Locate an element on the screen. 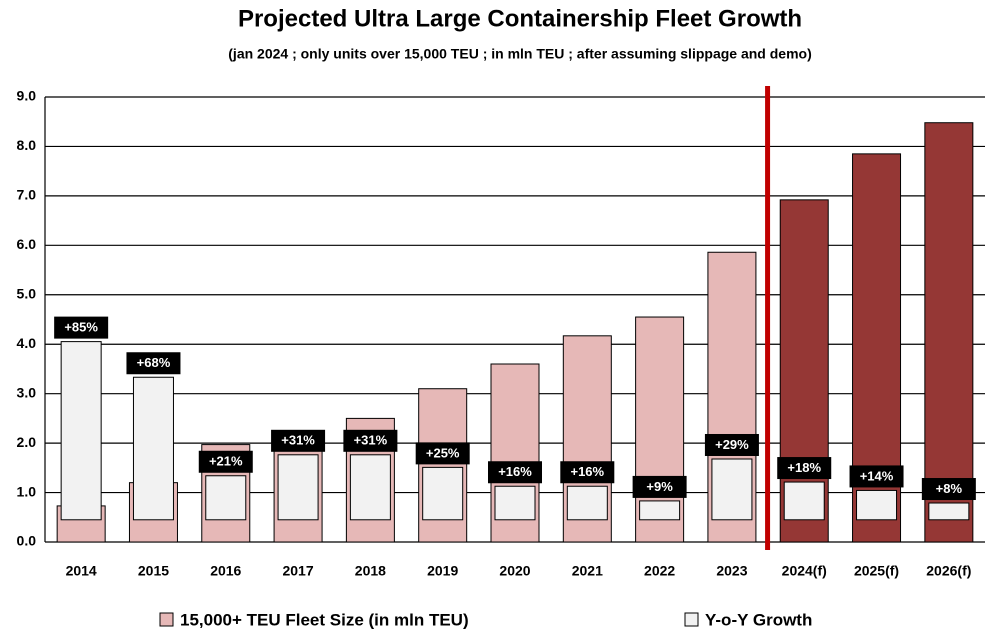  y-tick-label: 8.0 is located at coordinates (27, 145).